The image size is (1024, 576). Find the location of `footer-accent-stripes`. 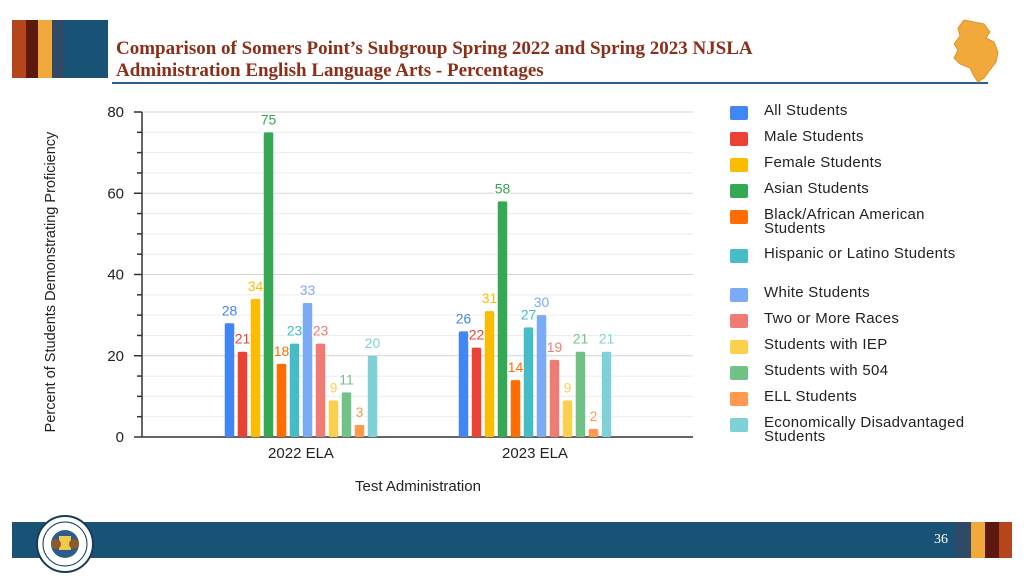

footer-accent-stripes is located at coordinates (983, 540).